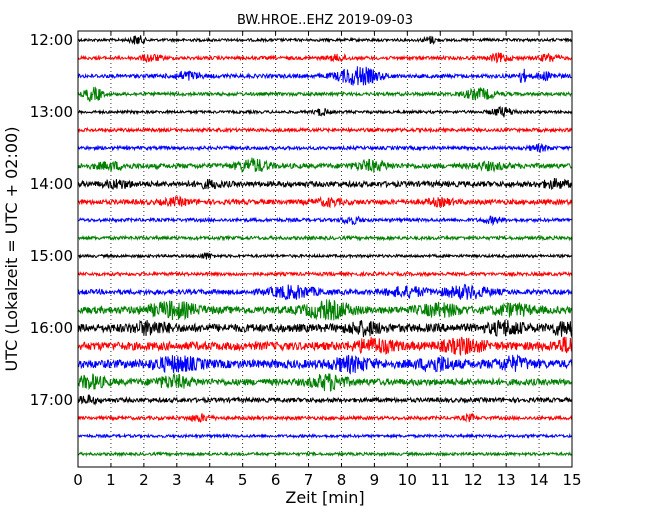 The width and height of the screenshot is (650, 524). Describe the element at coordinates (78, 480) in the screenshot. I see `x-tick-label: 0` at that location.